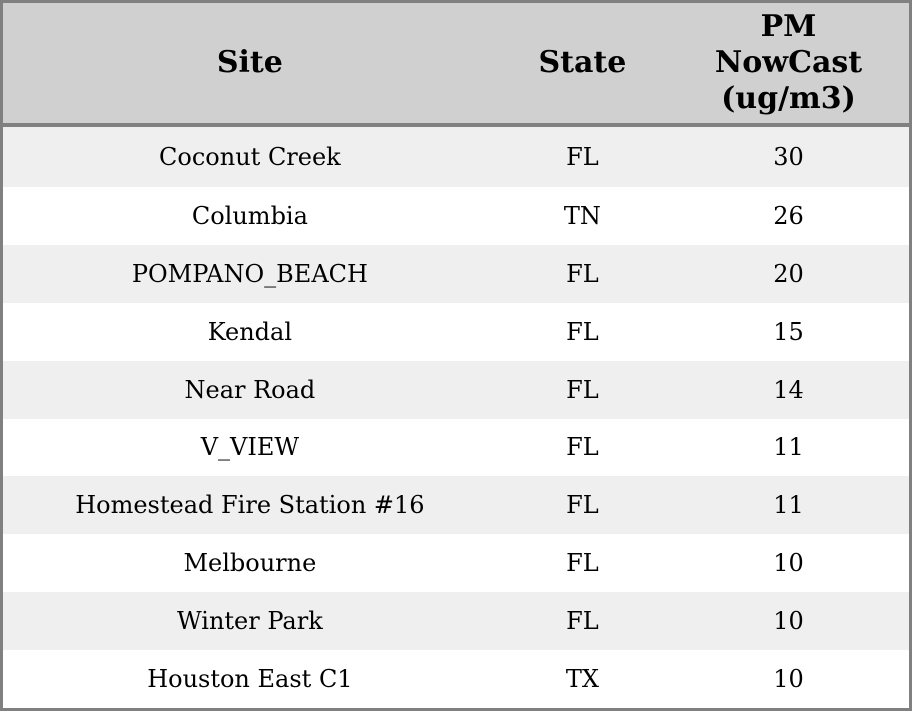 The height and width of the screenshot is (711, 912). Describe the element at coordinates (788, 215) in the screenshot. I see `pm-value-cell: 26` at that location.